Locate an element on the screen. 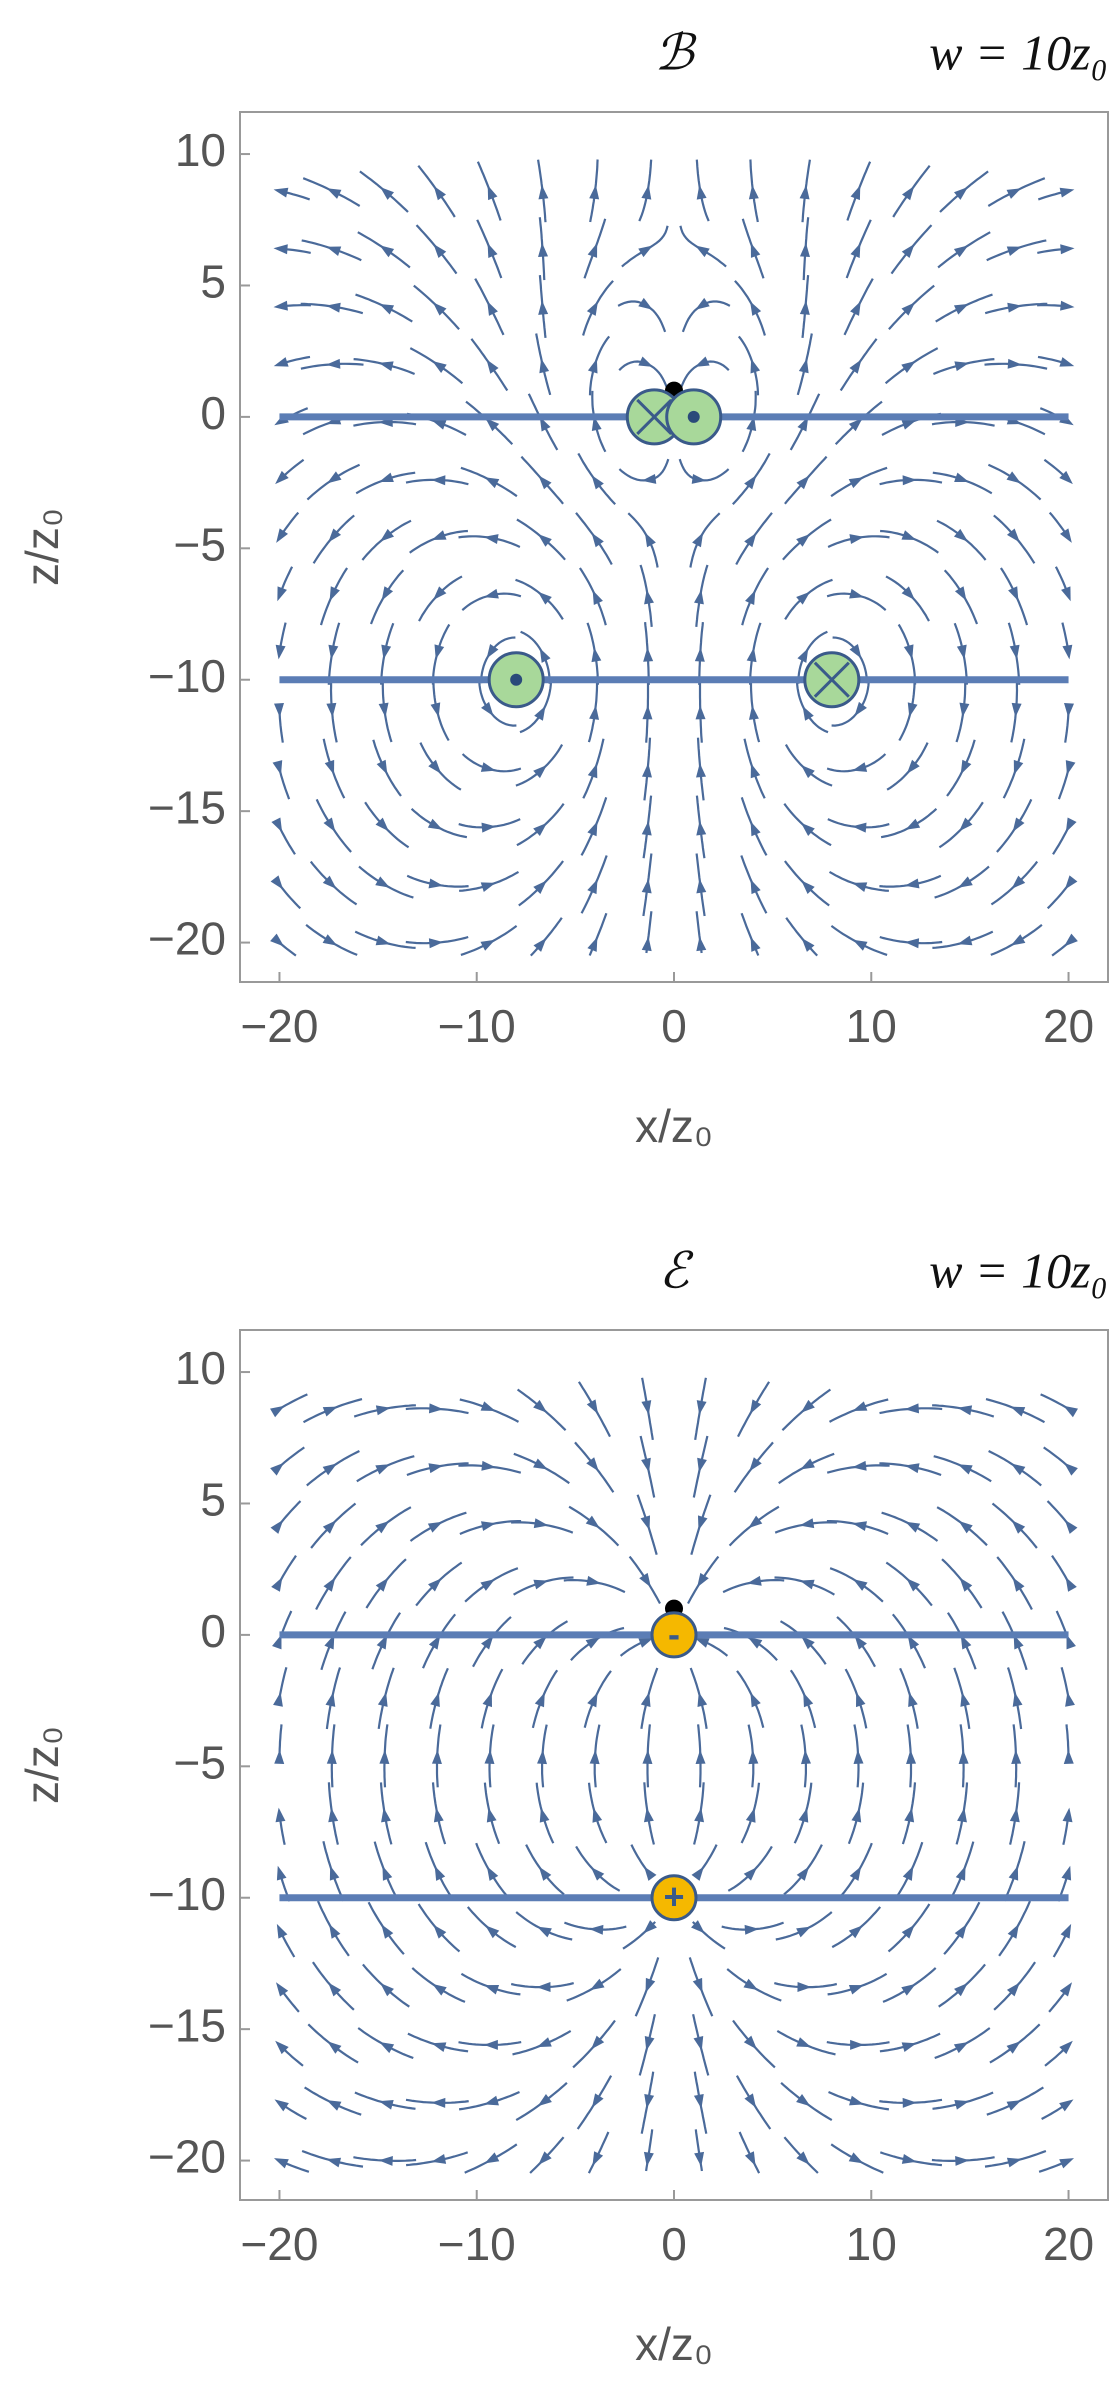 This screenshot has width=1115, height=2408. y-tick-label: 5 is located at coordinates (213, 1500).